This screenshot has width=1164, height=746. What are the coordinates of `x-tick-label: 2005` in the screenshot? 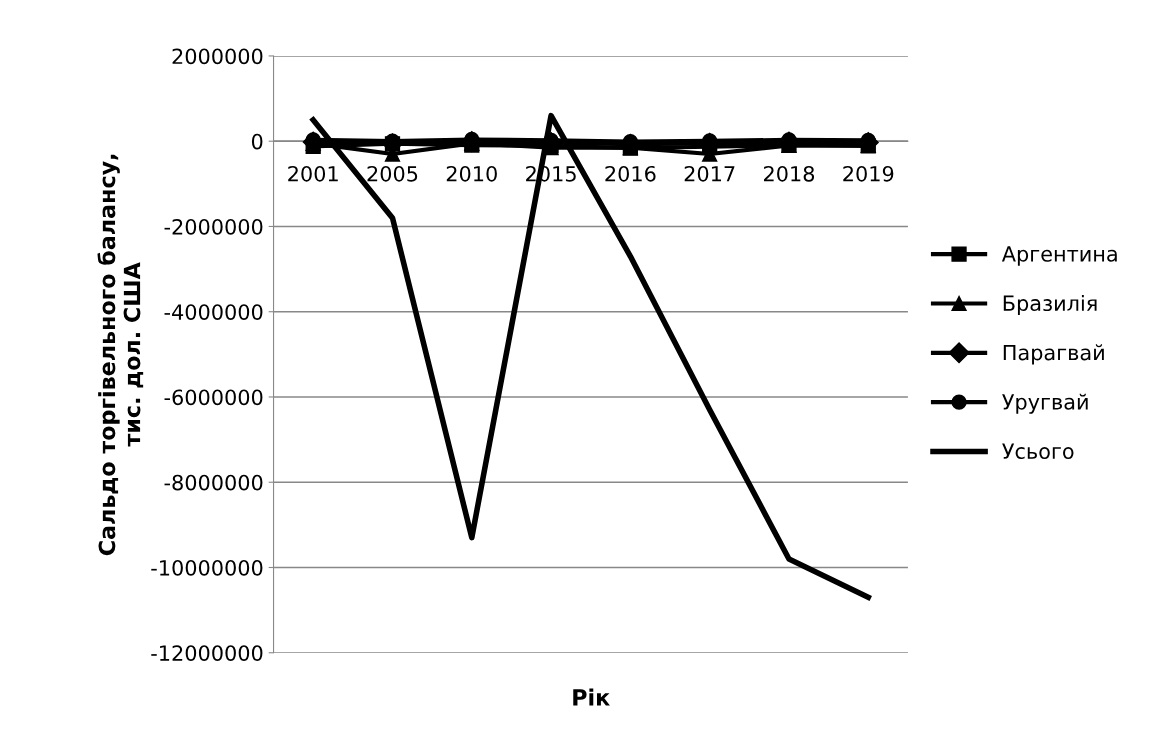 It's located at (392, 173).